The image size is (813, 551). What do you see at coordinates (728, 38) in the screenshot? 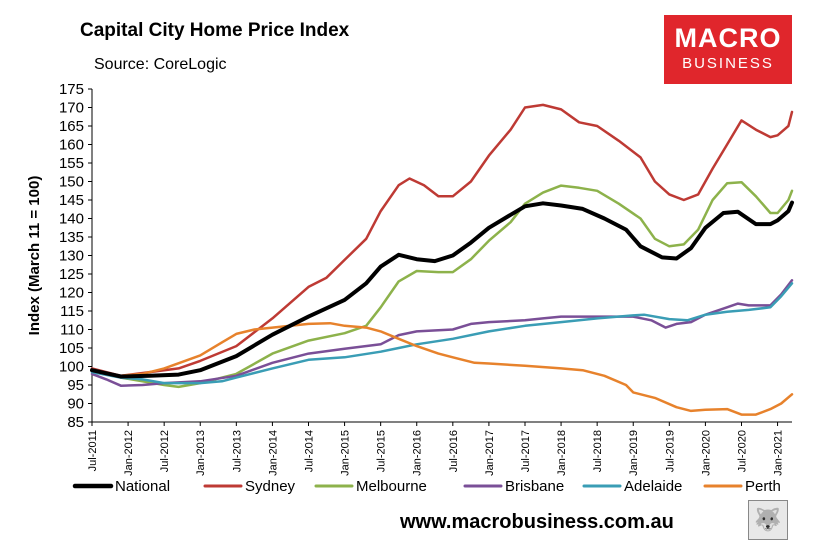
I see `logo-line-1: MACRO` at bounding box center [728, 38].